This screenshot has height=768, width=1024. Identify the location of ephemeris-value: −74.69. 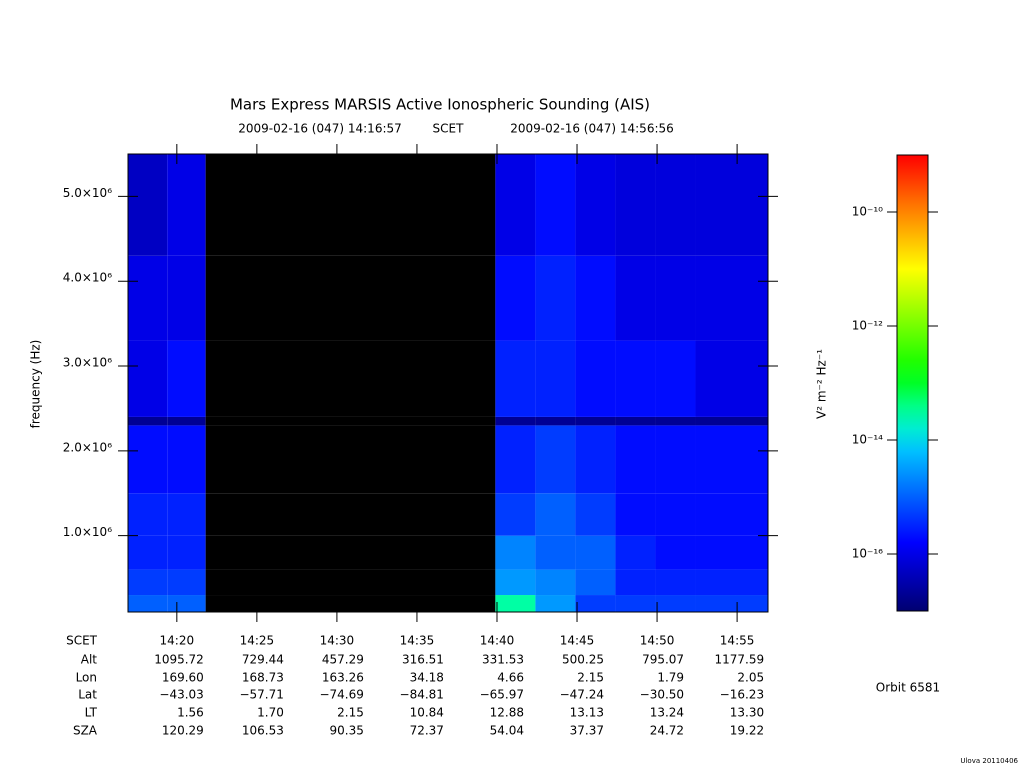
(341, 695).